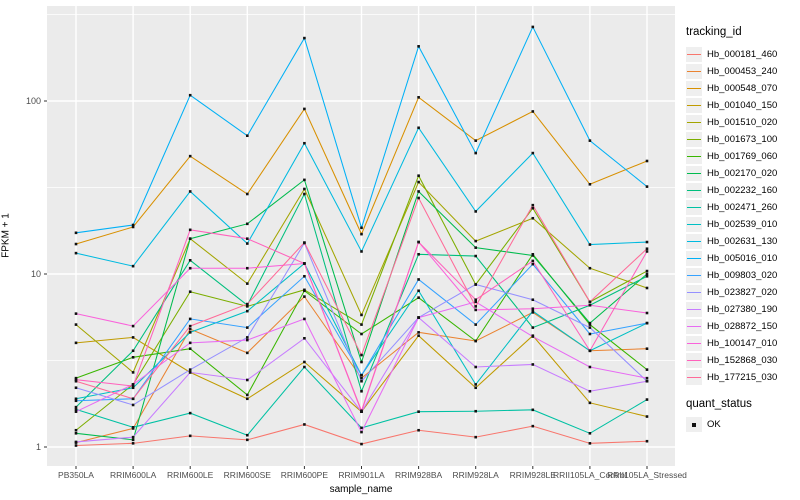  I want to click on legend-entry: Hb_001040_150, so click(742, 105).